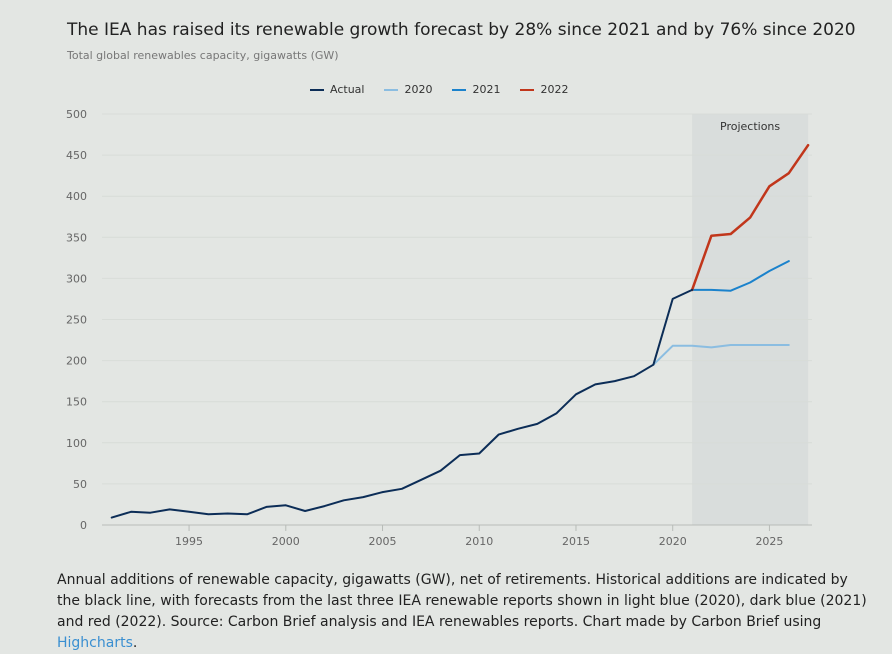  I want to click on legend-label-2020: 2020, so click(418, 89).